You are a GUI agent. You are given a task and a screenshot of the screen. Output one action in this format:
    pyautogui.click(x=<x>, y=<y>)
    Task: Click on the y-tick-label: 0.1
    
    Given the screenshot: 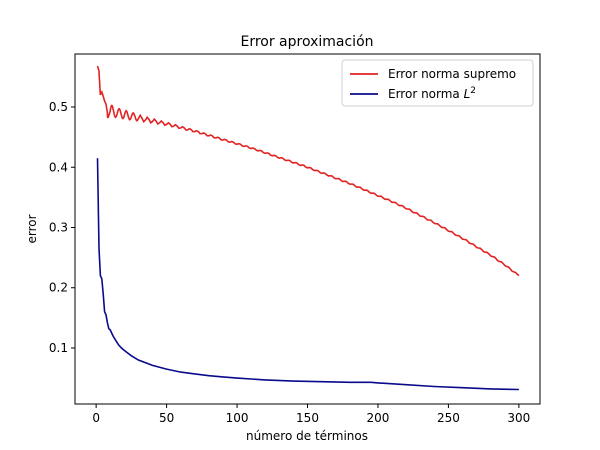 What is the action you would take?
    pyautogui.click(x=58, y=348)
    